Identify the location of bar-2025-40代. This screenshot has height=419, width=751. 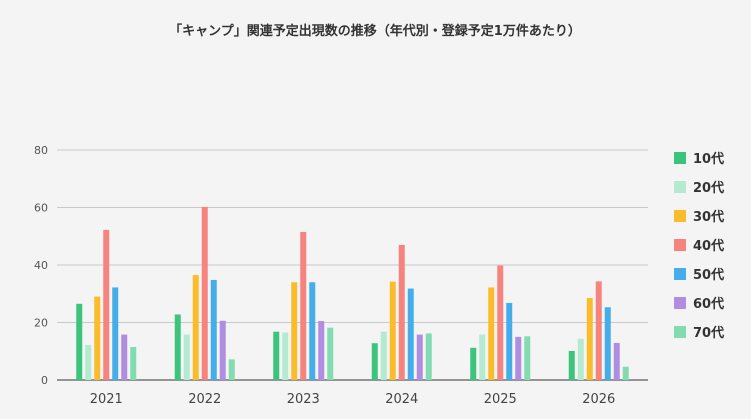
(500, 322).